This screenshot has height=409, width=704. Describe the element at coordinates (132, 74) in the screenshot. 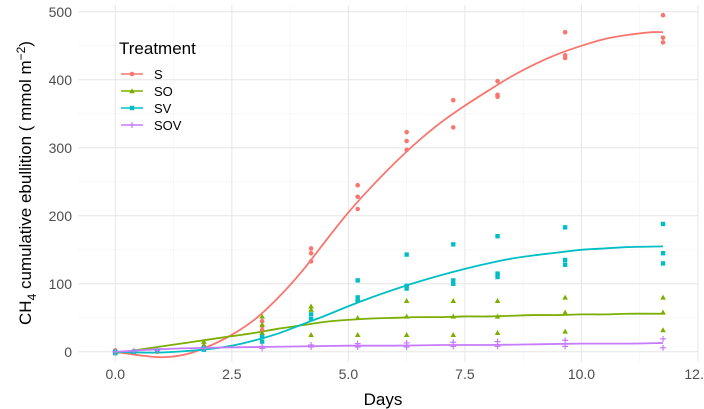

I see `legend-key-marker-s` at that location.